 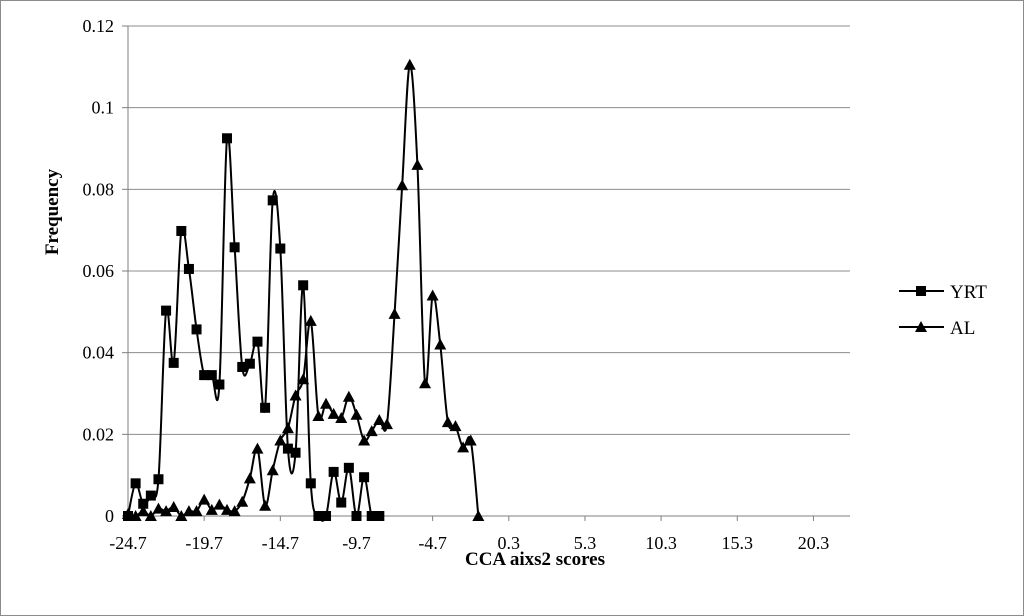 What do you see at coordinates (921, 326) in the screenshot?
I see `legend-marker-al` at bounding box center [921, 326].